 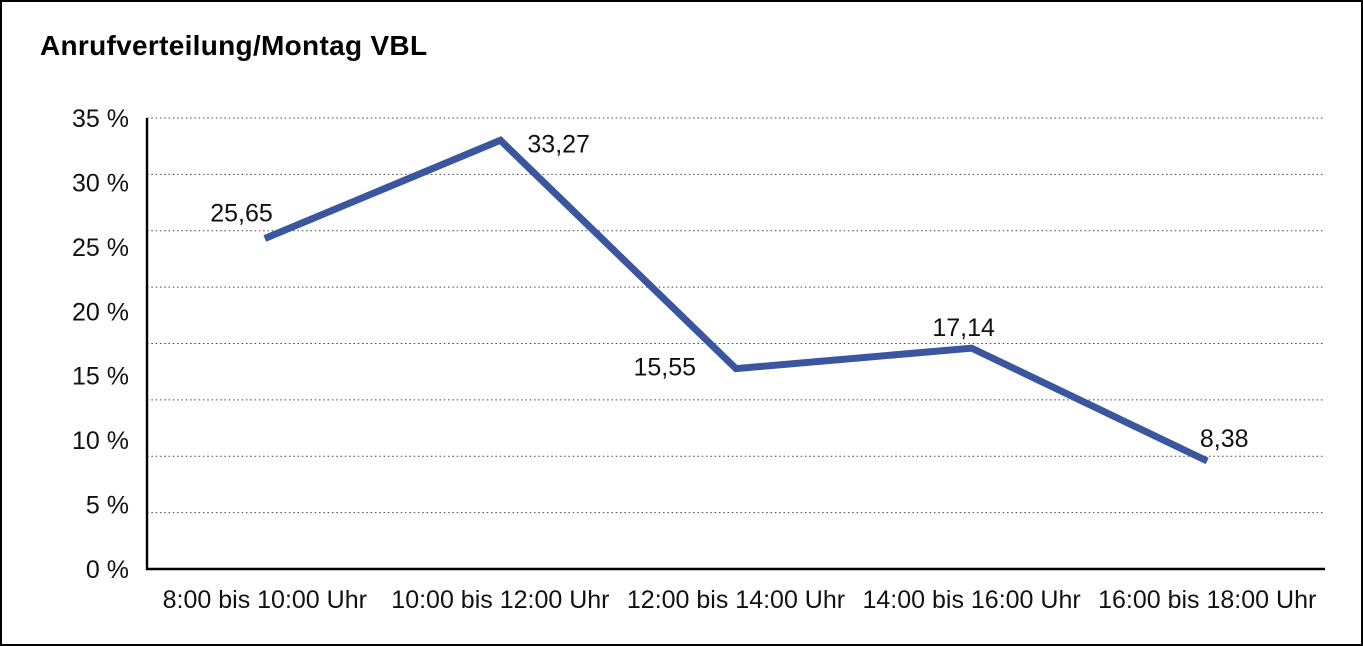 I want to click on x-axis-category-label: 16:00 bis 18:00 Uhr, so click(x=1207, y=600).